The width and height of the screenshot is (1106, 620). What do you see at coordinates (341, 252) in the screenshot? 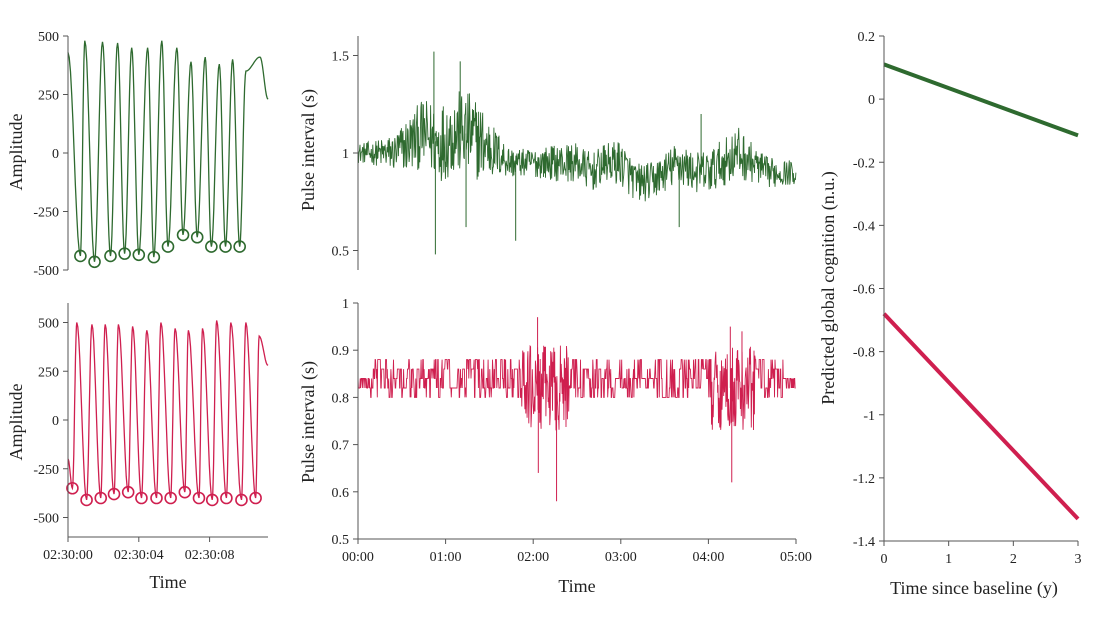
I see `pulse-green-ytick-label: 0.5` at bounding box center [341, 252].